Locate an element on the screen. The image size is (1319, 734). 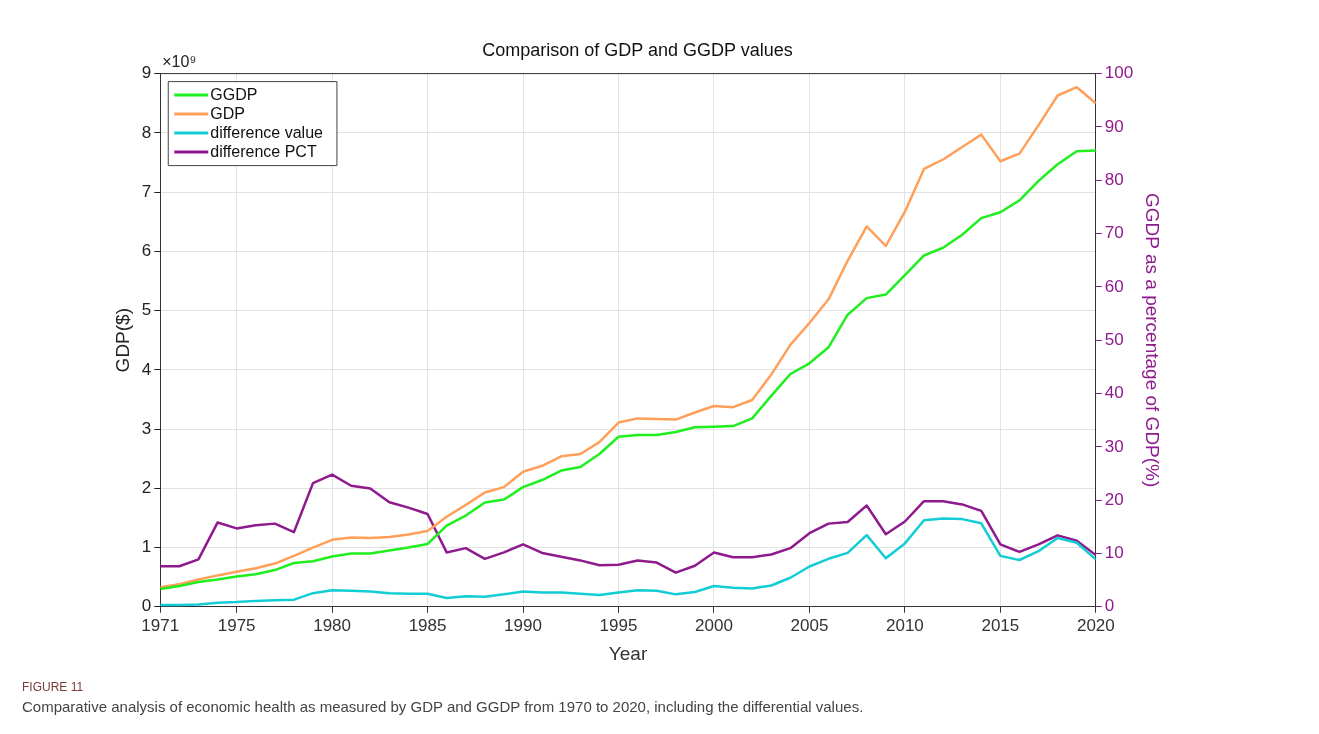
y2-tick-label: 20 is located at coordinates (1114, 499).